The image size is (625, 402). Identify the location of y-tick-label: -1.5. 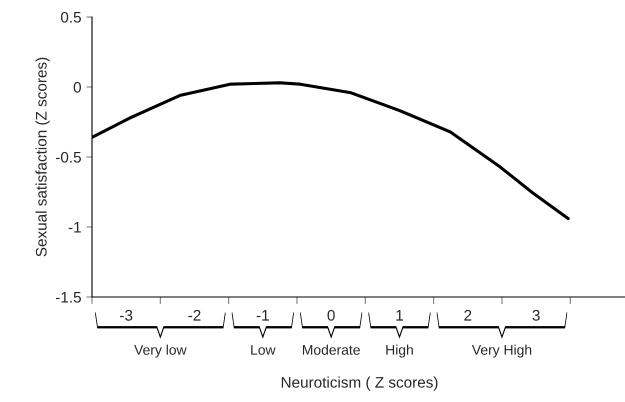
(68, 297).